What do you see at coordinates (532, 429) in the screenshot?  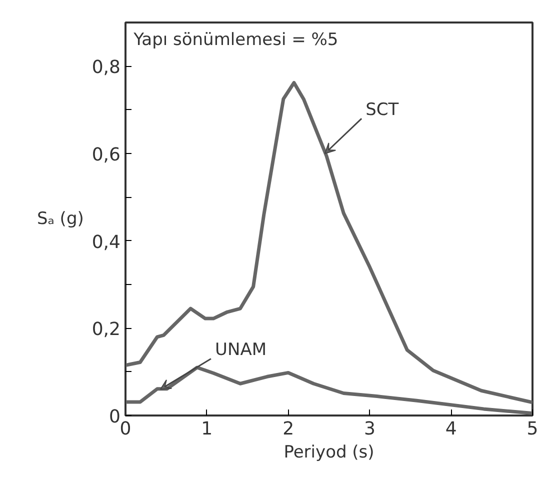 I see `x-tick-label: 5` at bounding box center [532, 429].